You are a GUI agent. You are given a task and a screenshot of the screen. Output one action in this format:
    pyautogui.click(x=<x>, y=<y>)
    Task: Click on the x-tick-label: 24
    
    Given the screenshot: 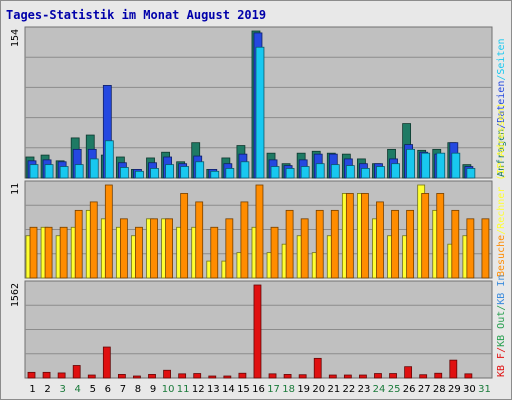 What is the action you would take?
    pyautogui.click(x=379, y=389)
    